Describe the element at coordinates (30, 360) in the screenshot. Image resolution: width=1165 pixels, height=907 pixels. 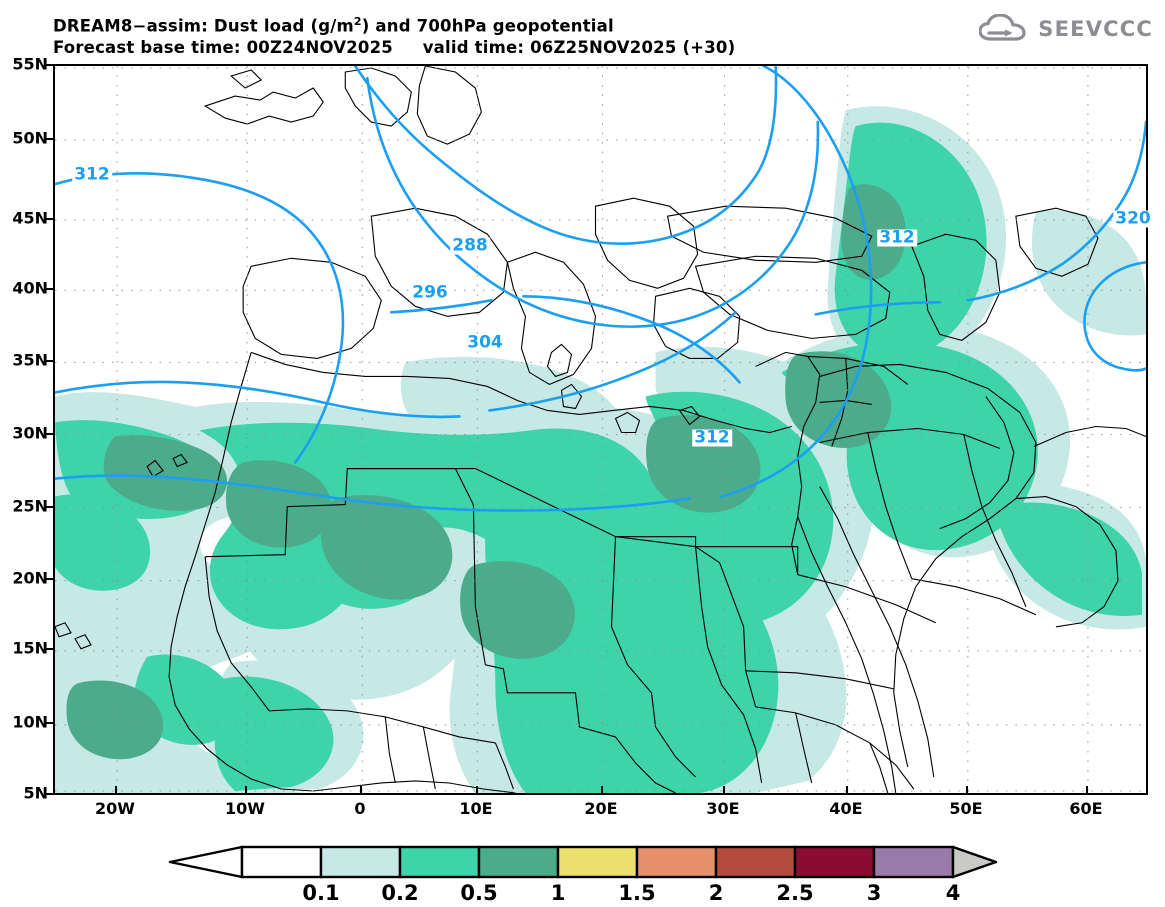
I see `y-tick-label-35N: 35N` at that location.